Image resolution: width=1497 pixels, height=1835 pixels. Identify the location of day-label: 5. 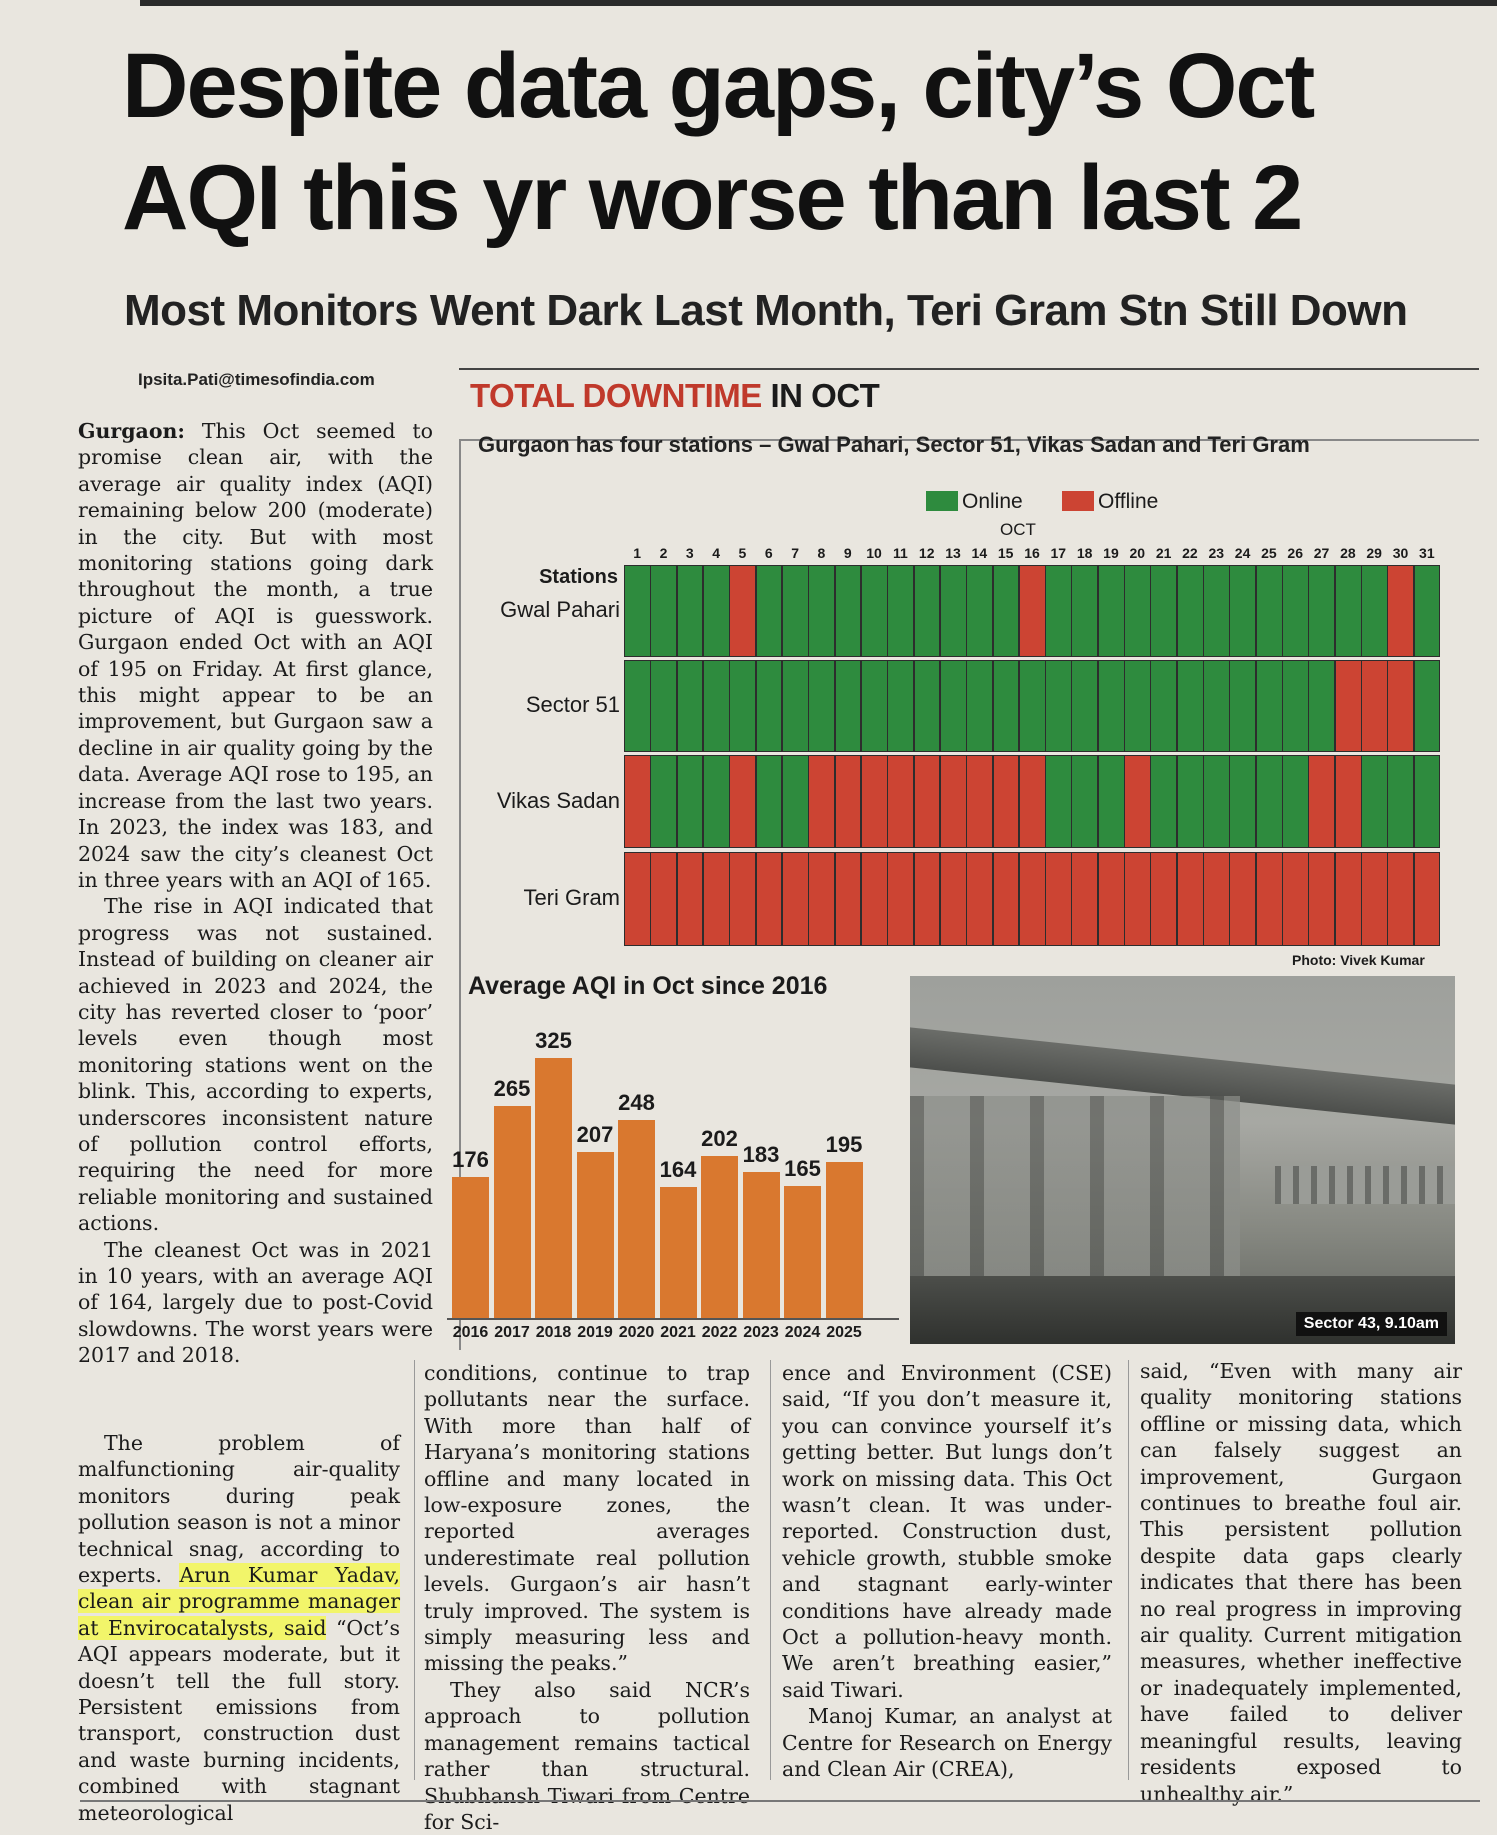
(742, 553).